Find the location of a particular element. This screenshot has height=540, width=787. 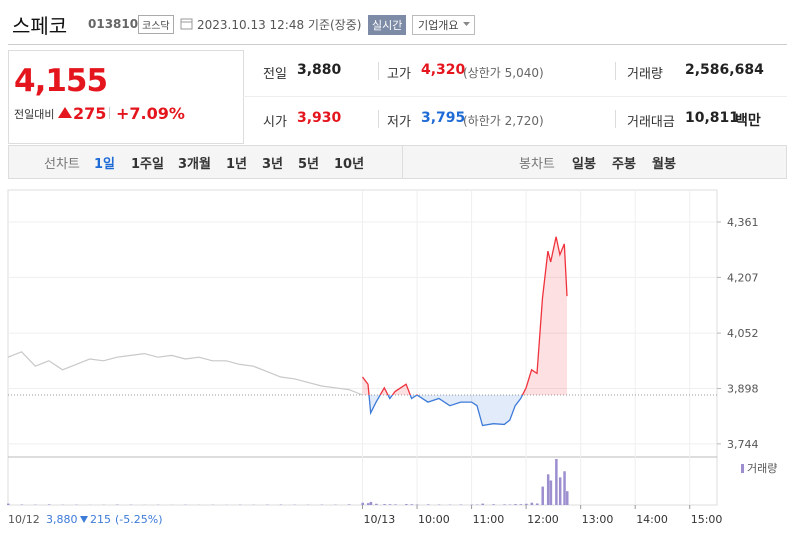

volume-legend-swatch is located at coordinates (742, 468).